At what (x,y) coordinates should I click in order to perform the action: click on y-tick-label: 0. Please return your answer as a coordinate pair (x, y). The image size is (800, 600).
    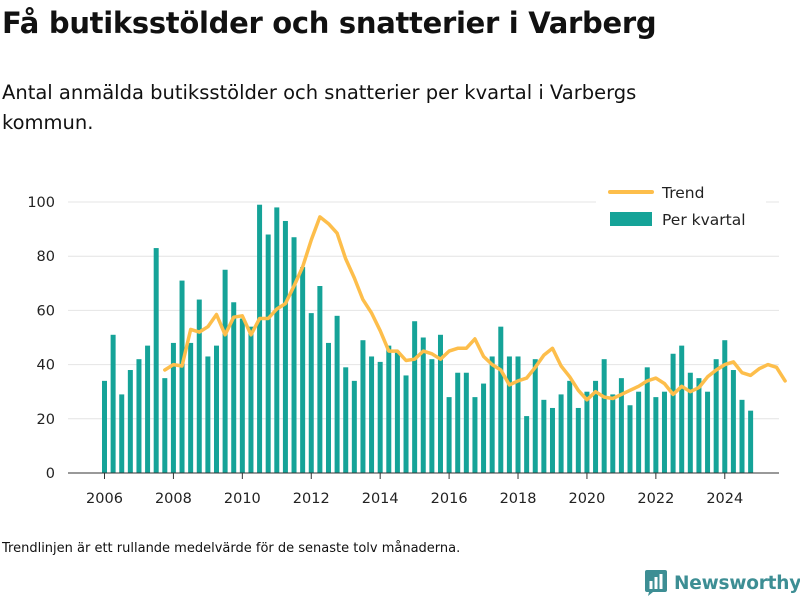
    Looking at the image, I should click on (50, 474).